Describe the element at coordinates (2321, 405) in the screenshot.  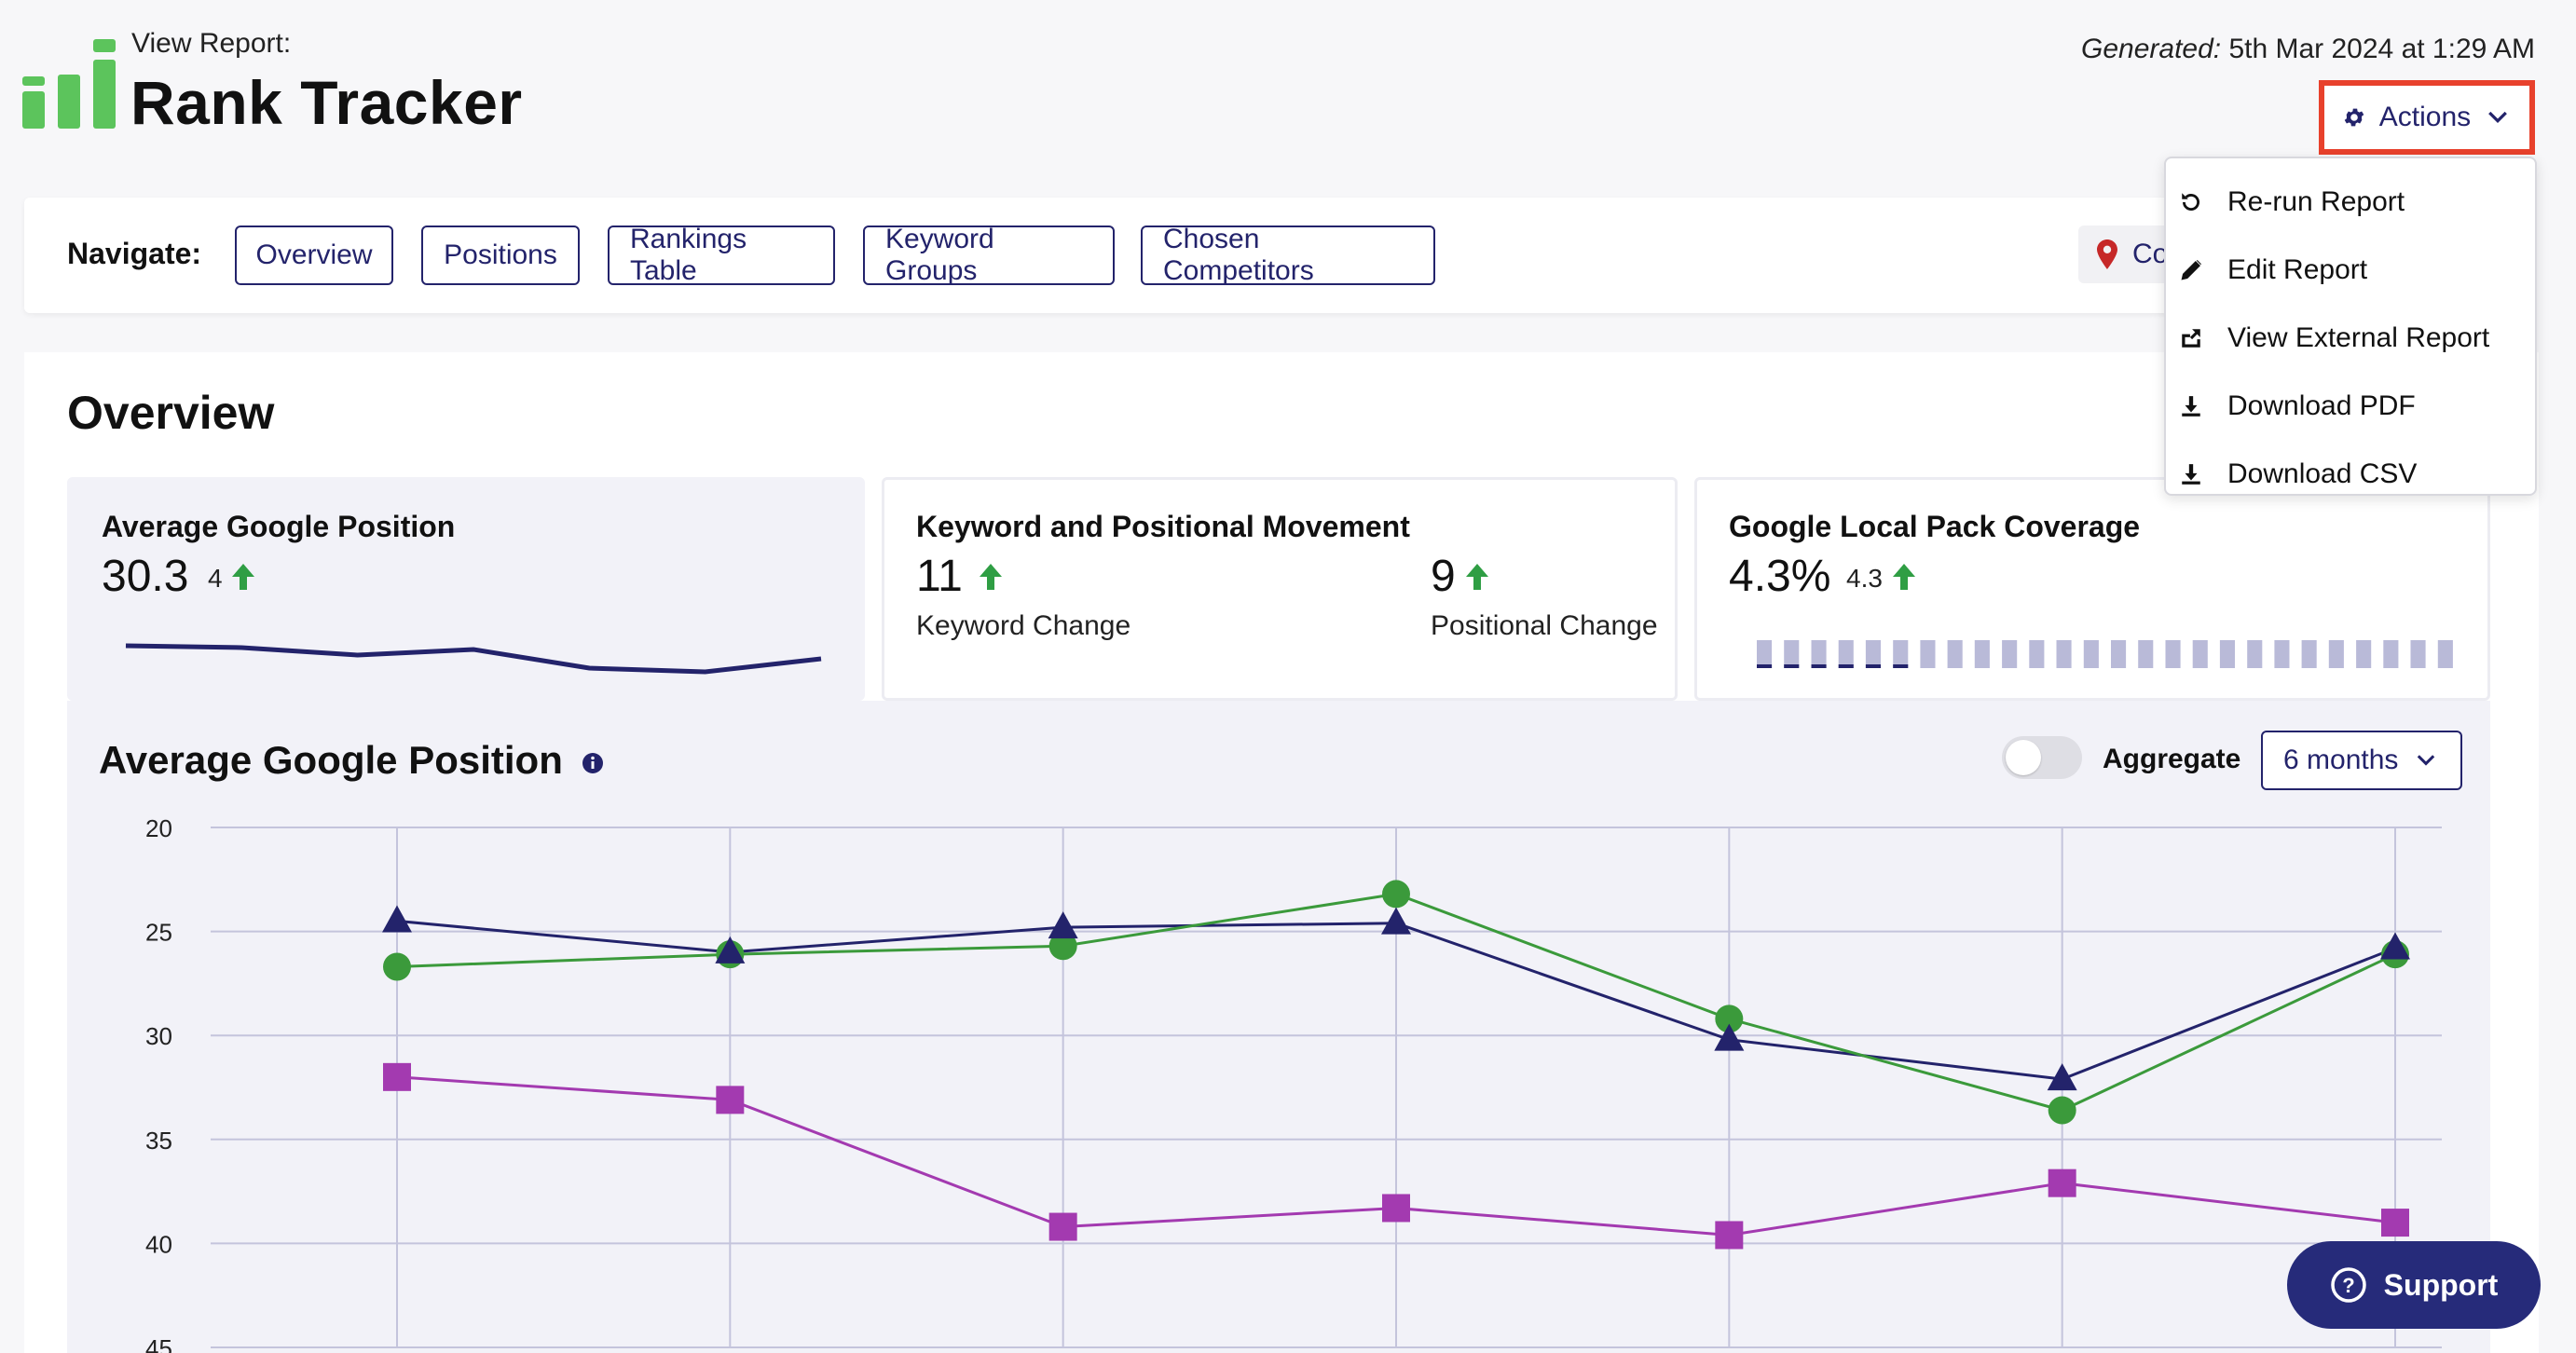
I see `menu-item-label: Download PDF` at that location.